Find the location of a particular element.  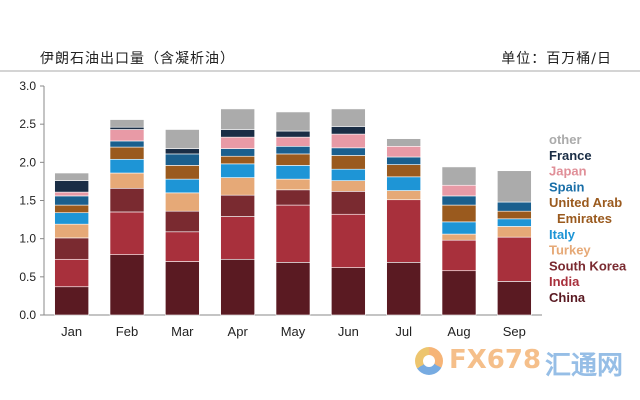

unit-label: 单位：百万桶/日 is located at coordinates (556, 59).